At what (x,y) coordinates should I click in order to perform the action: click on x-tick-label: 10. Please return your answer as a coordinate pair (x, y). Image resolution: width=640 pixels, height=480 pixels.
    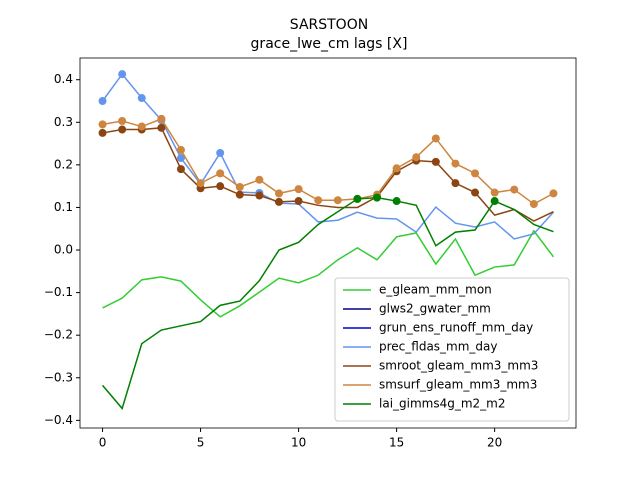
    Looking at the image, I should click on (298, 443).